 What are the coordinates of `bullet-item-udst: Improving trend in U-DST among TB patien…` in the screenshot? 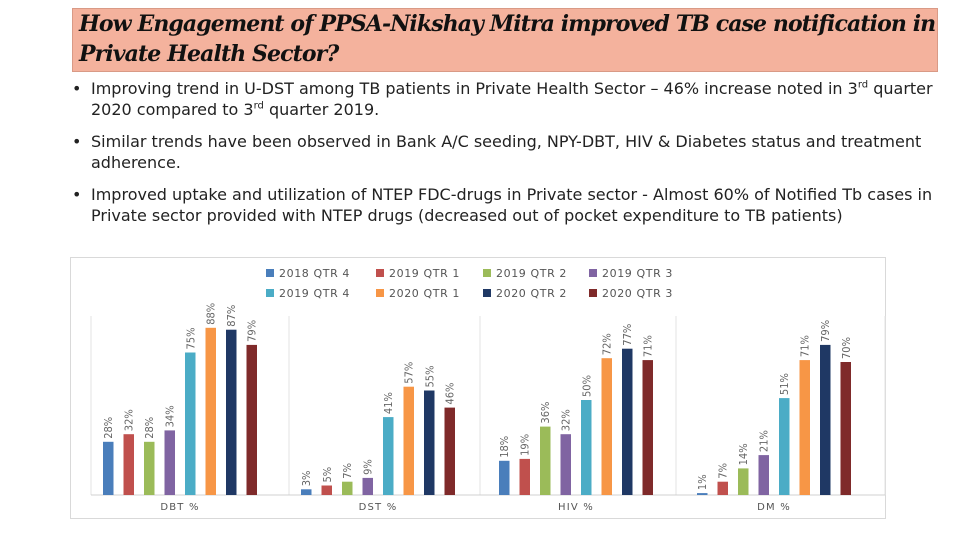 It's located at (507, 99).